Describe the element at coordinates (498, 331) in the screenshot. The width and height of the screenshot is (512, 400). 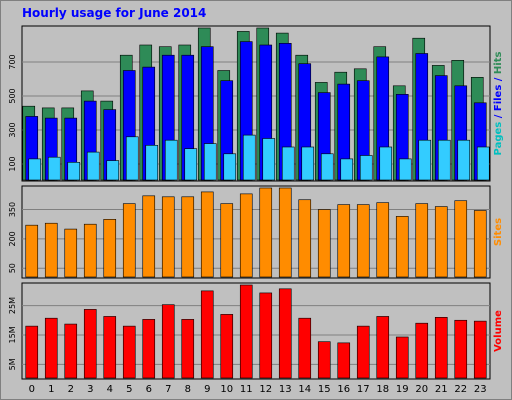
I see `axis-label: Volume` at that location.